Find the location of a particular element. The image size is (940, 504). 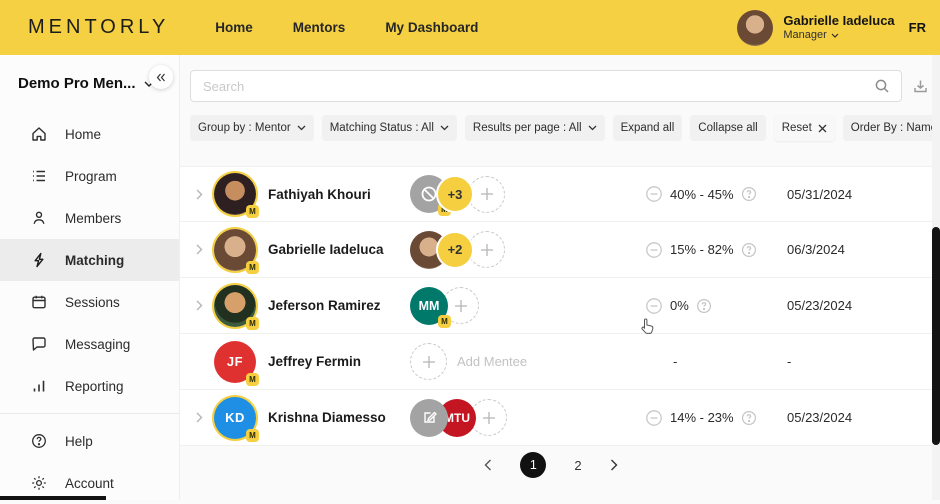

previous-page-icon is located at coordinates (488, 465).